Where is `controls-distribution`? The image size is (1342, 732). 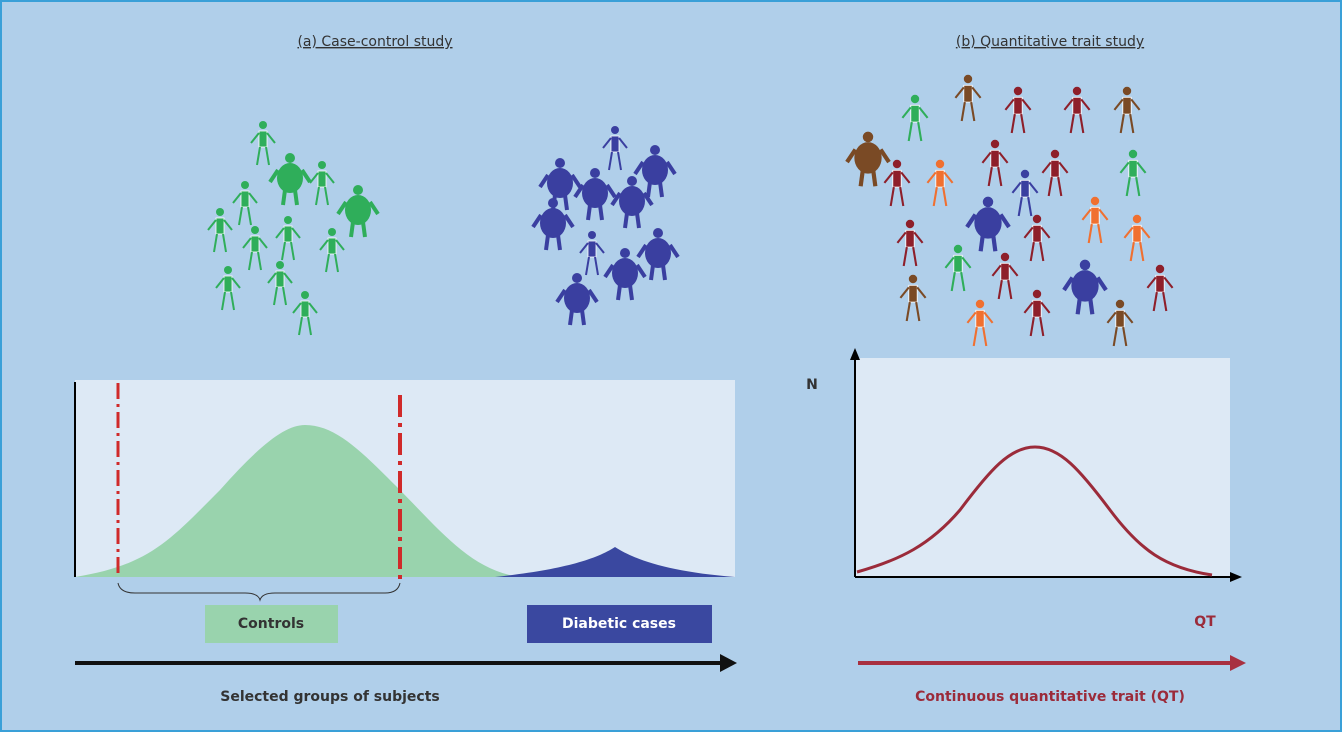
controls-distribution is located at coordinates (297, 501).